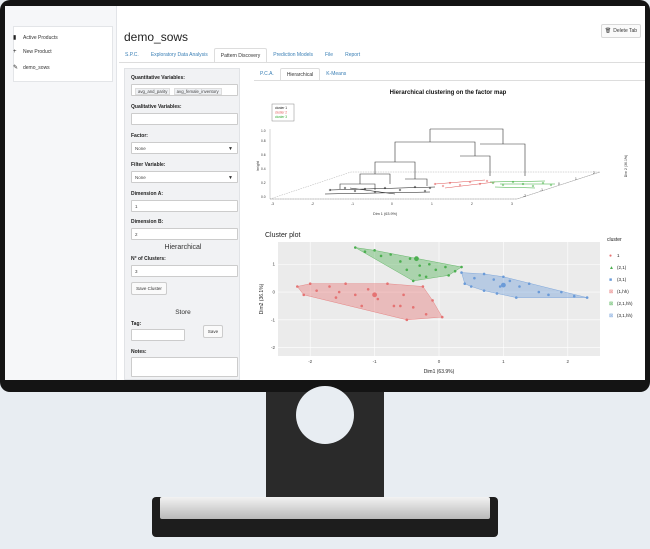 The height and width of the screenshot is (549, 650). I want to click on tick-label: 2, so click(568, 361).